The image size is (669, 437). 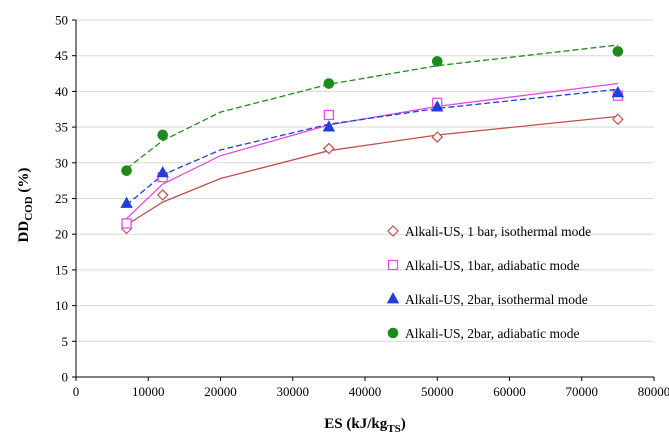 What do you see at coordinates (498, 231) in the screenshot?
I see `legend-entry-label: Alkali-US, 1 bar, isothermal mode` at bounding box center [498, 231].